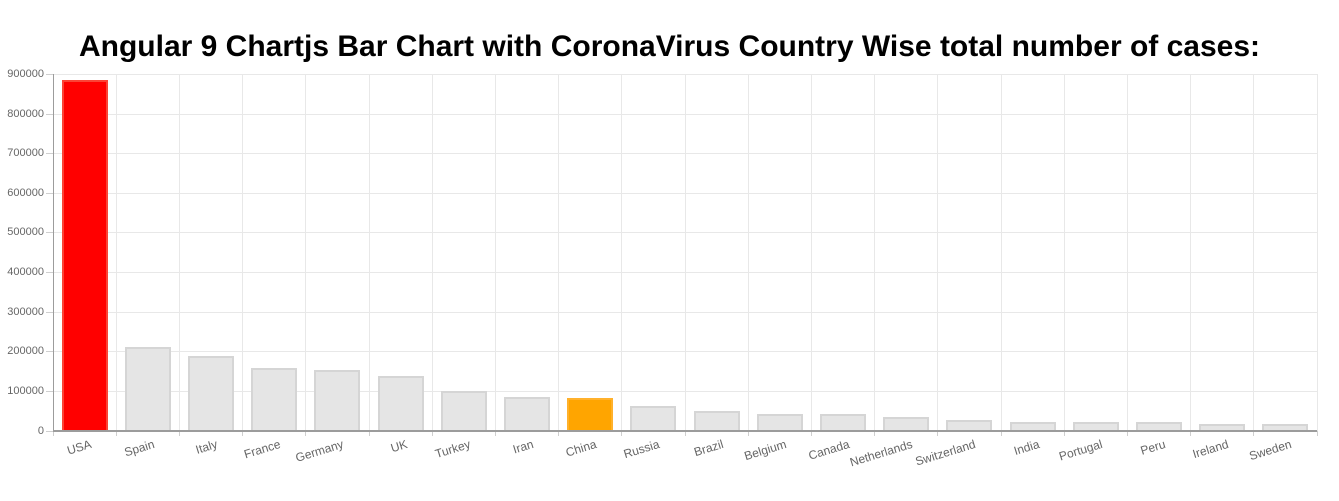 The height and width of the screenshot is (501, 1339). Describe the element at coordinates (400, 403) in the screenshot. I see `bar-uk` at that location.